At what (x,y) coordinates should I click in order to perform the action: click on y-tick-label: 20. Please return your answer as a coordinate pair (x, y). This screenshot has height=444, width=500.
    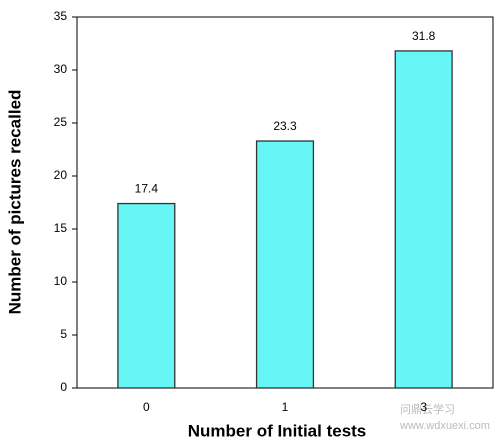
    Looking at the image, I should click on (61, 175).